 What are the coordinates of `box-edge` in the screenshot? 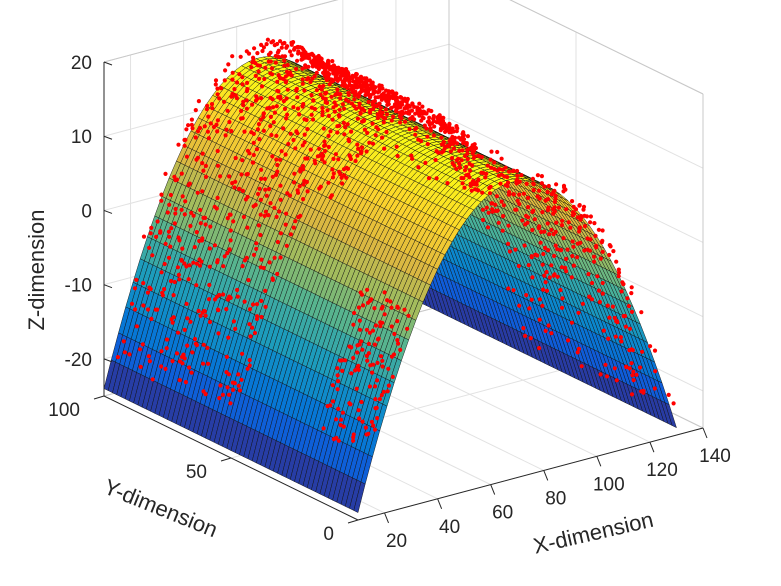 It's located at (221, 31).